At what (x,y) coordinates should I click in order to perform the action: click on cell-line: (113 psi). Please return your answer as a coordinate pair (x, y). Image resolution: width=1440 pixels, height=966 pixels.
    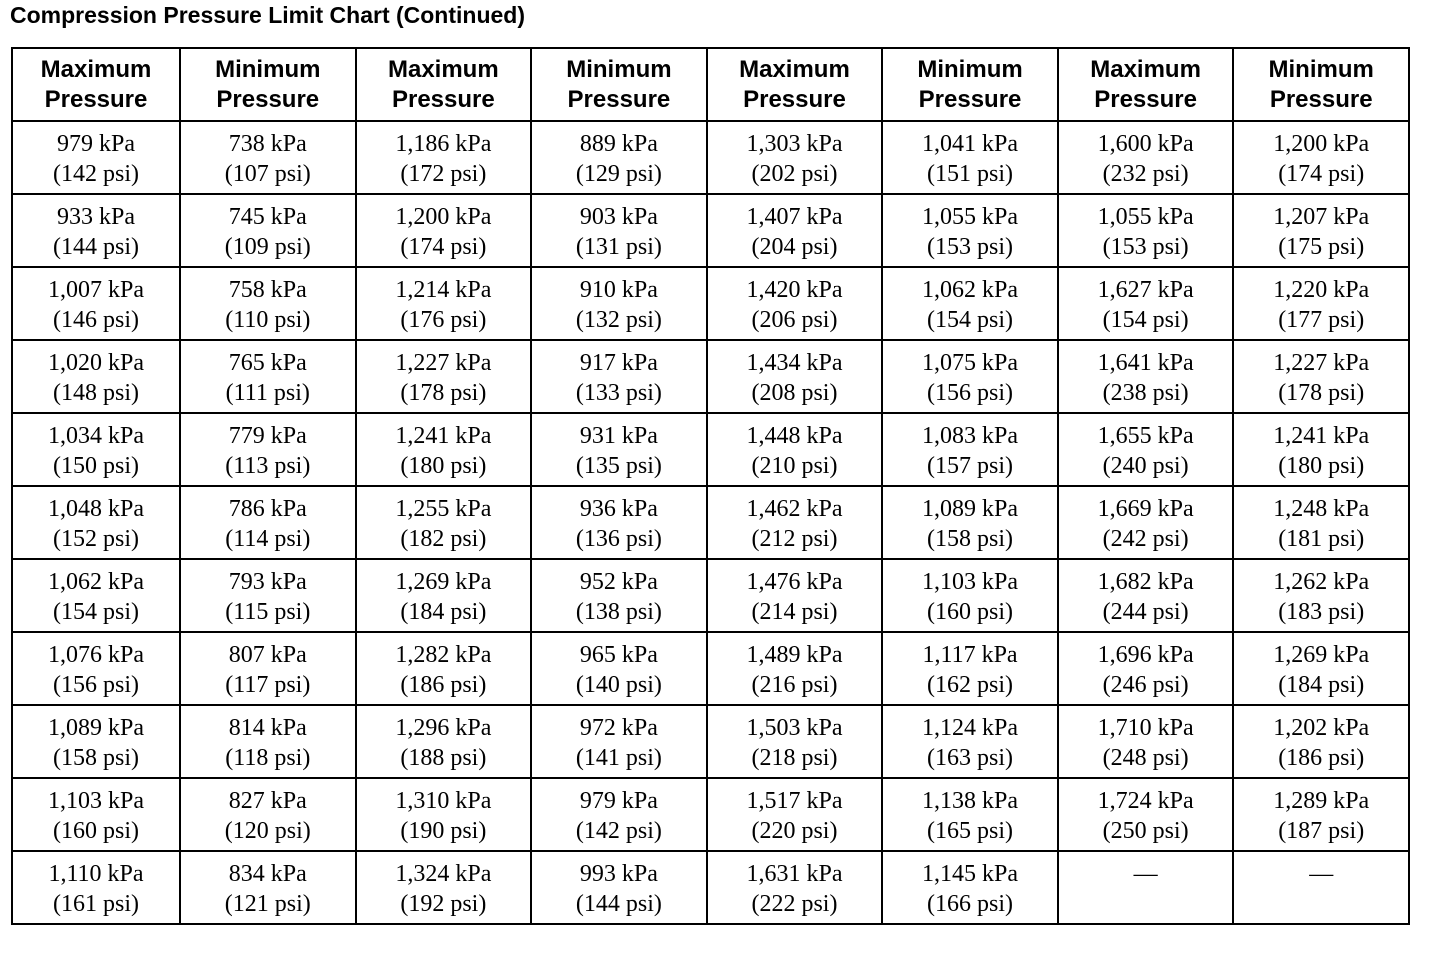
    Looking at the image, I should click on (268, 466).